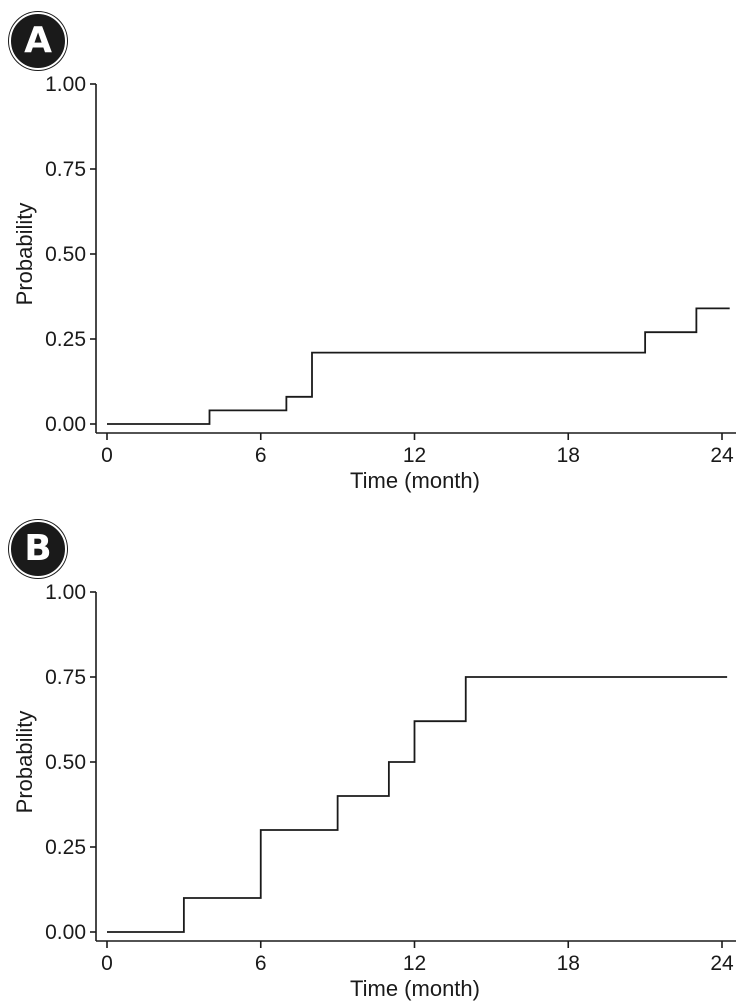 The height and width of the screenshot is (1008, 753). Describe the element at coordinates (38, 549) in the screenshot. I see `panel-label-badge: B` at that location.